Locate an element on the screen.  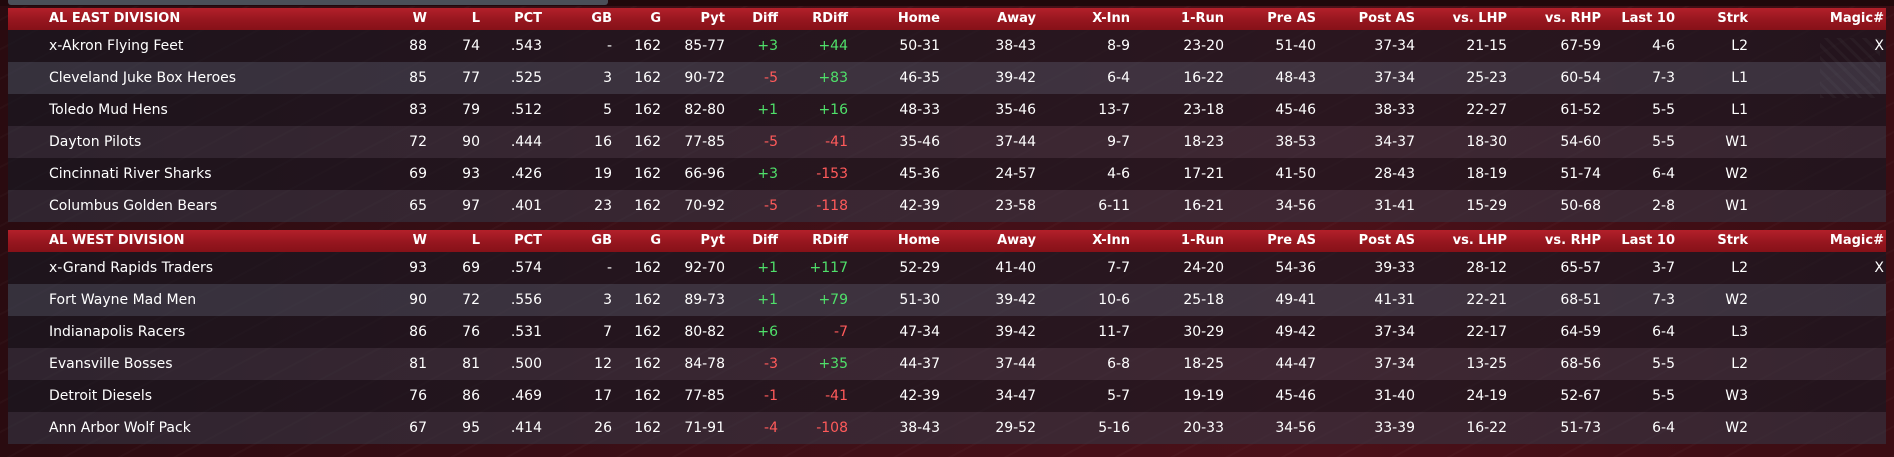
cell-w: 67 is located at coordinates (418, 428).